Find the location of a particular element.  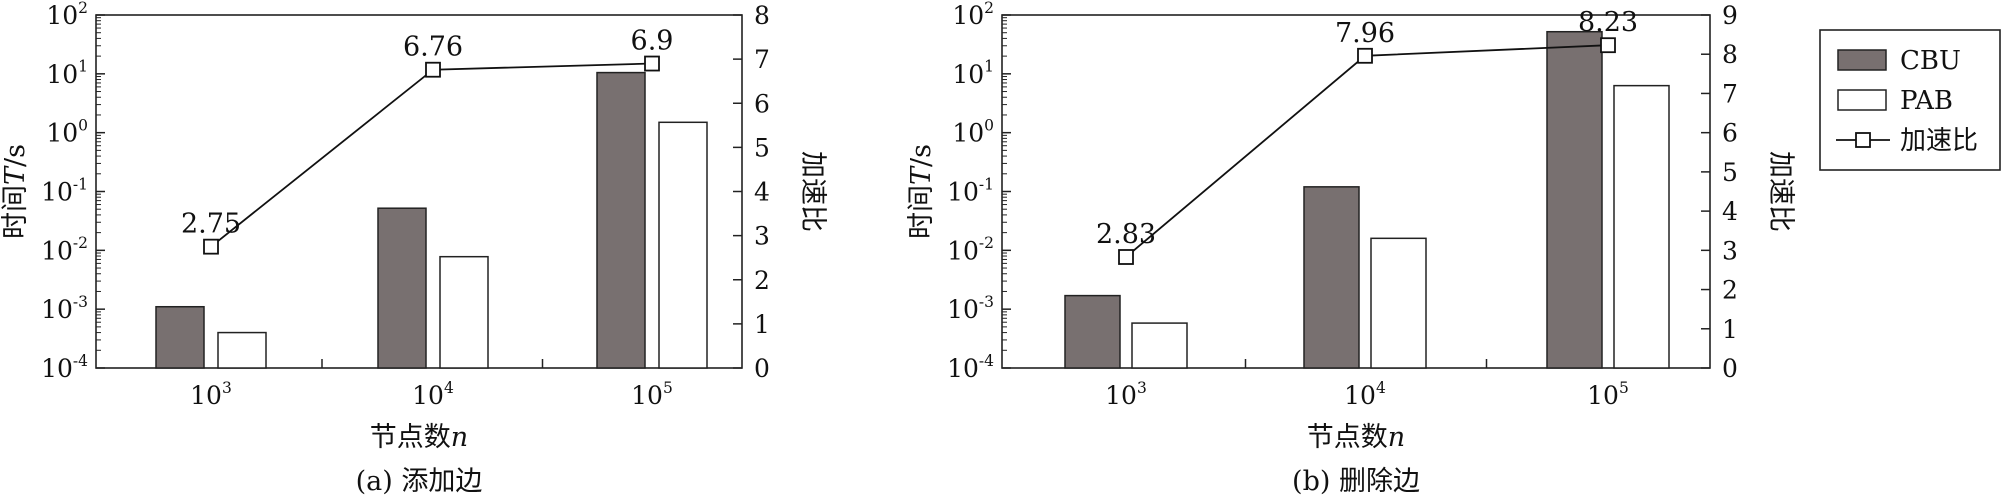

x-axis-title-var: n is located at coordinates (459, 437).